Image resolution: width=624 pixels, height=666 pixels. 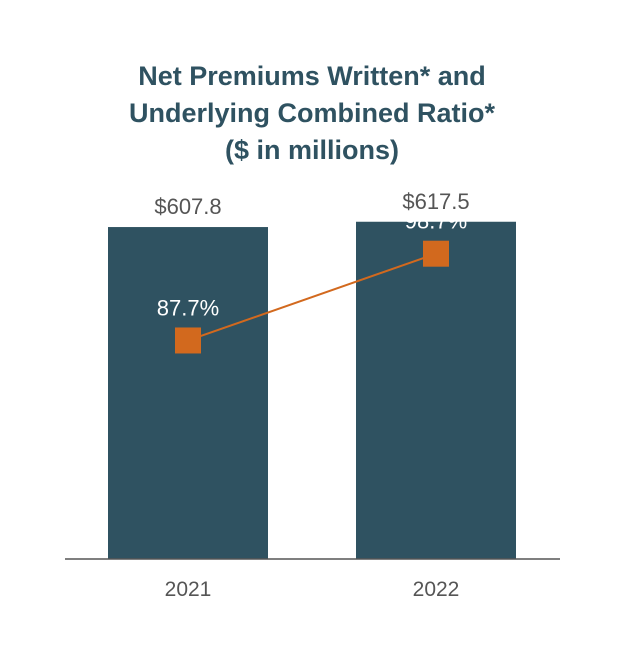 I want to click on bar-value-label-2021: $607.8, so click(x=187, y=206).